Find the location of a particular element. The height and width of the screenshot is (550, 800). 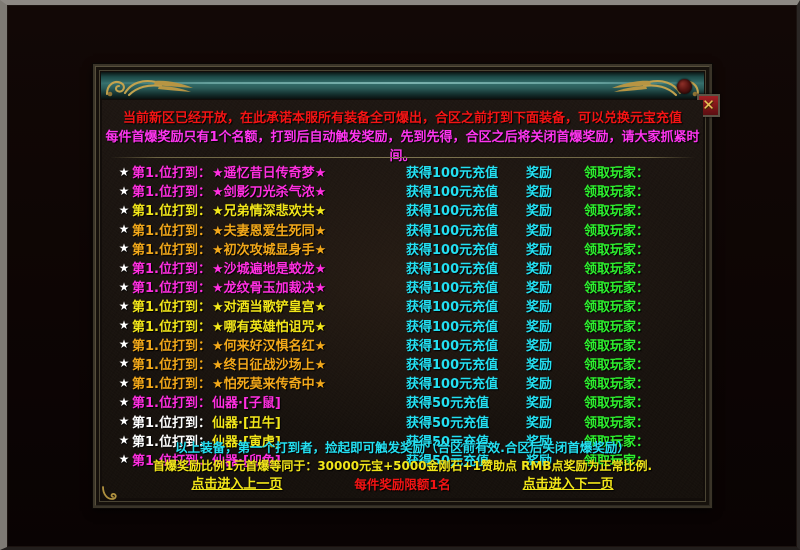

table-row: ★ 第1.位打到： ★龙纹骨玉加裁决★ 获得100元充值 奖励 领取玩家： is located at coordinates (402, 287).